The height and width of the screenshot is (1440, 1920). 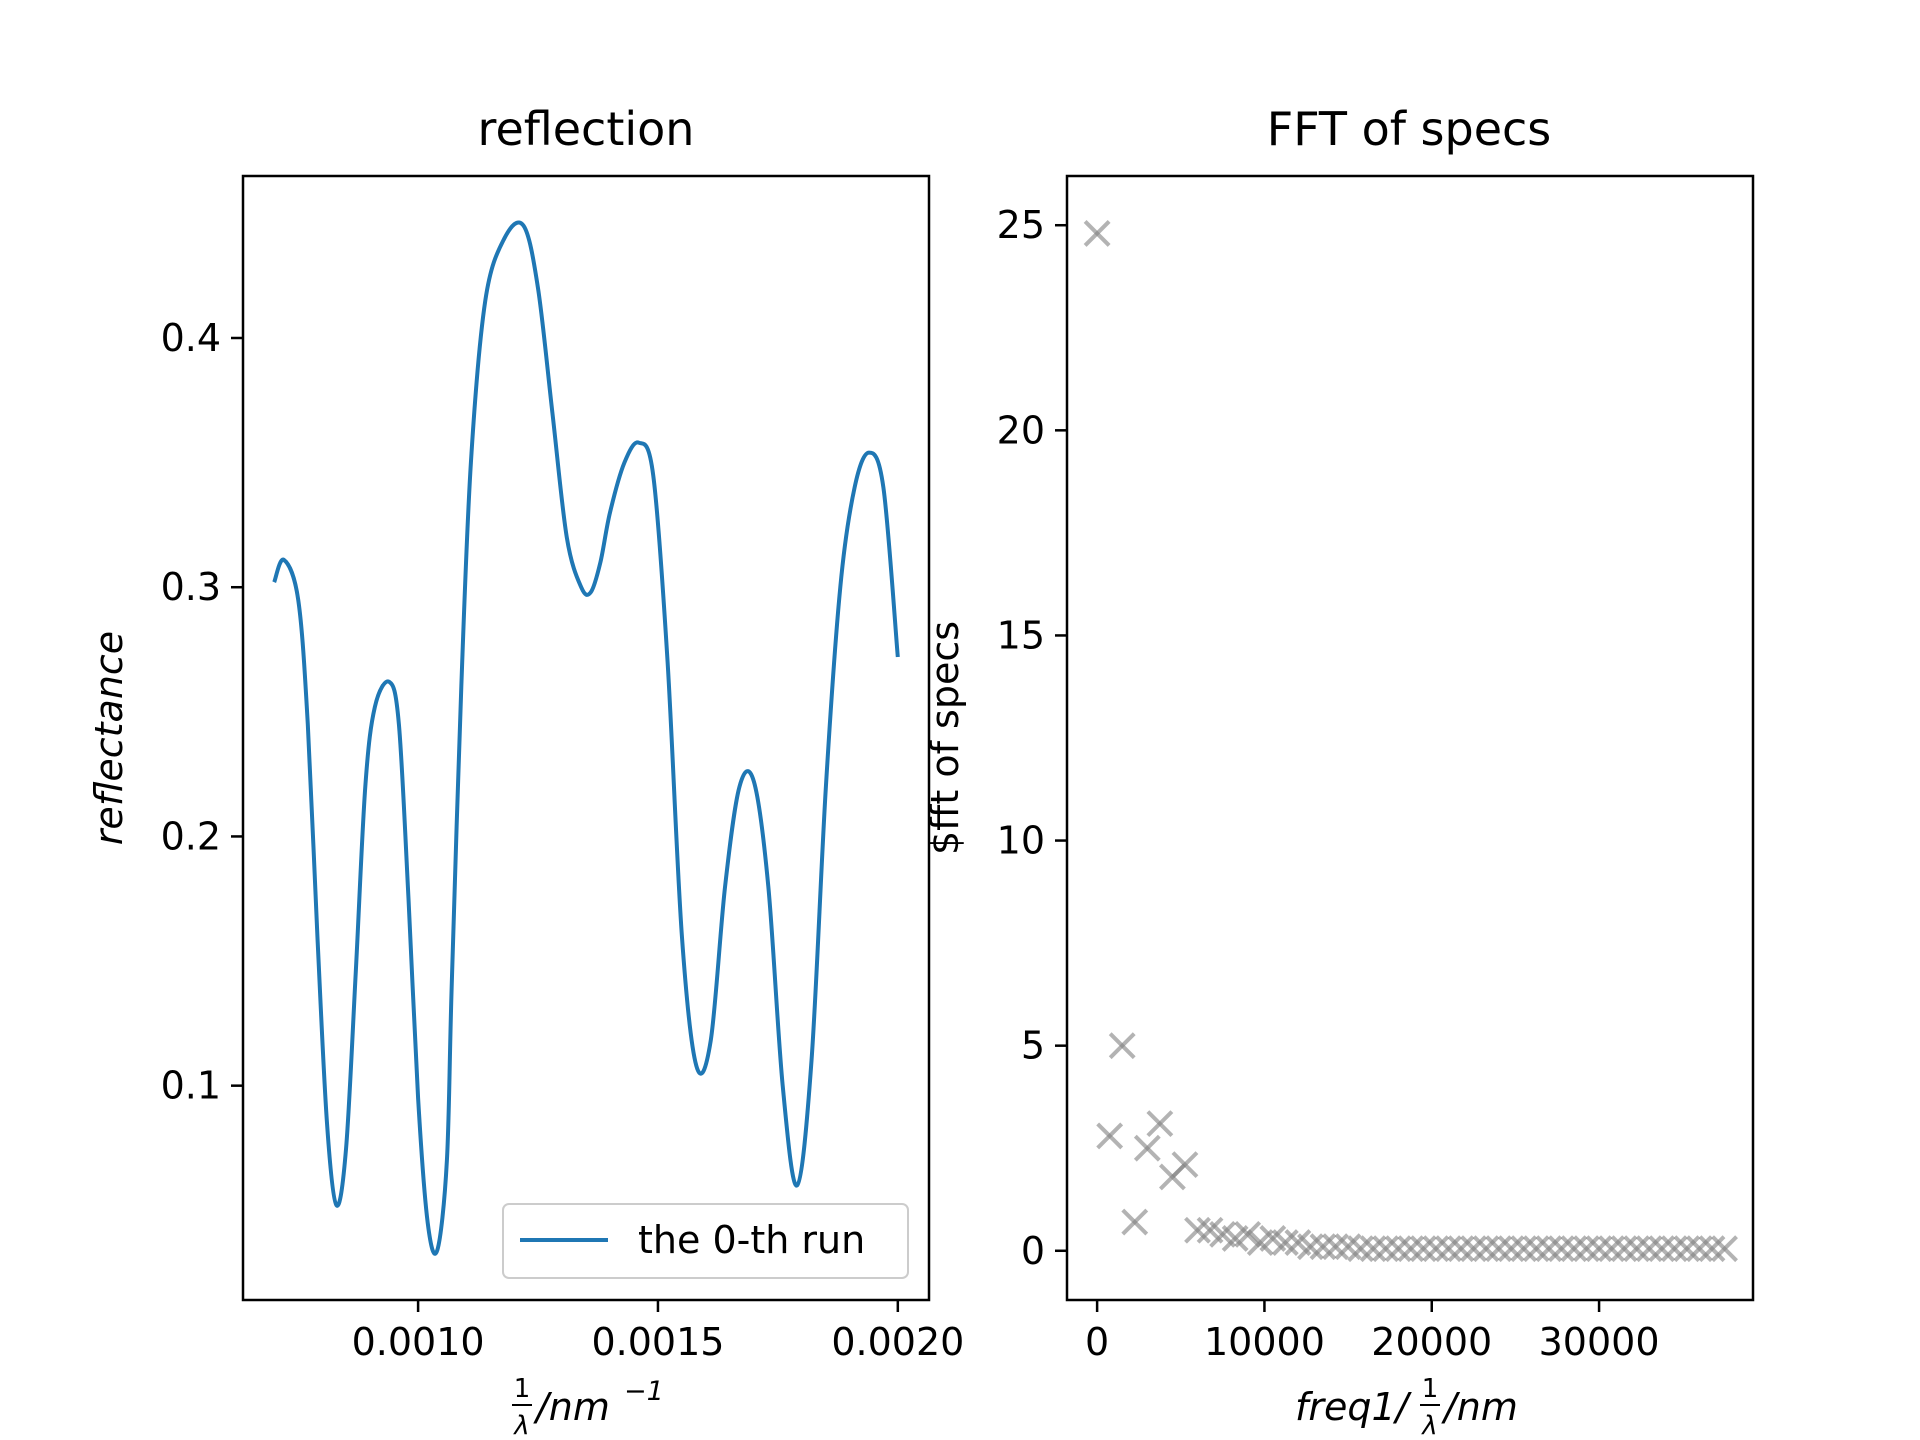 I want to click on reflection-ylabel: reflectance, so click(x=109, y=738).